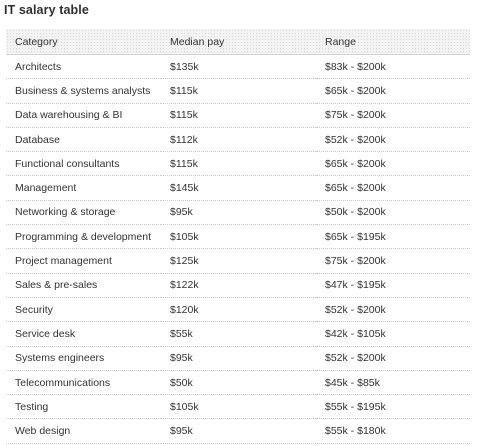  What do you see at coordinates (83, 42) in the screenshot?
I see `column-header-category: Category` at bounding box center [83, 42].